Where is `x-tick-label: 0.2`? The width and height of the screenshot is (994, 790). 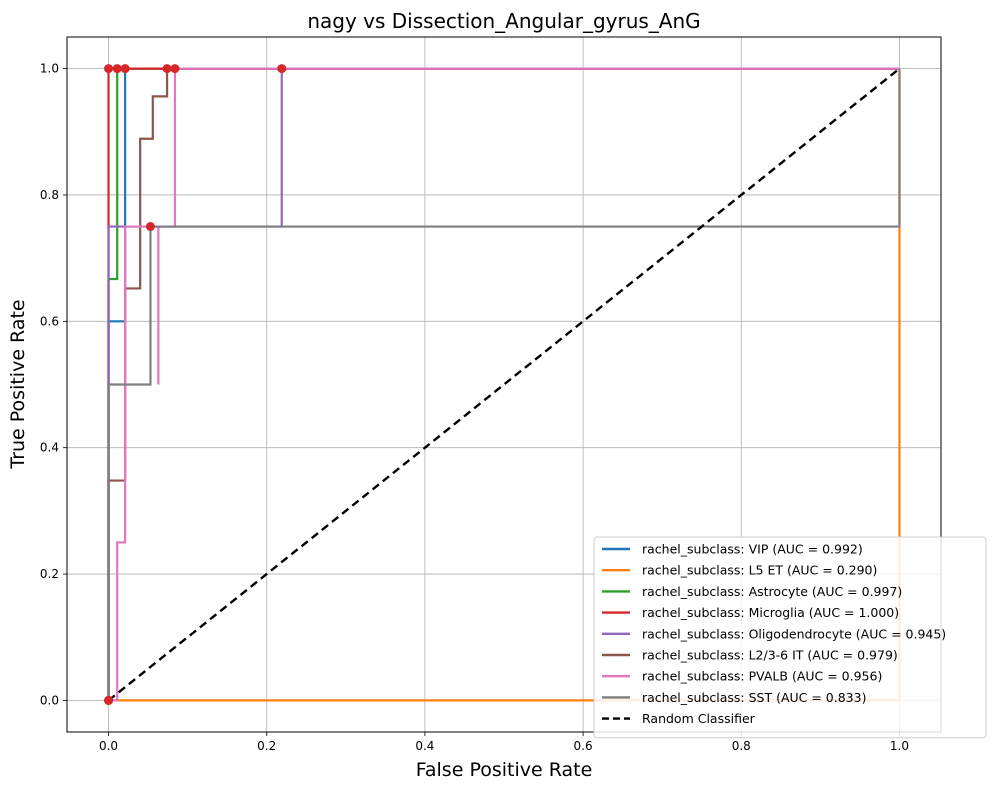
x-tick-label: 0.2 is located at coordinates (266, 746).